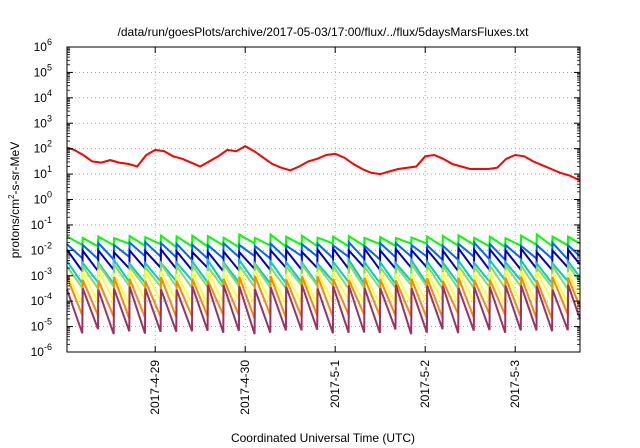  I want to click on y-tick-label: 10⁻¹, so click(41, 223).